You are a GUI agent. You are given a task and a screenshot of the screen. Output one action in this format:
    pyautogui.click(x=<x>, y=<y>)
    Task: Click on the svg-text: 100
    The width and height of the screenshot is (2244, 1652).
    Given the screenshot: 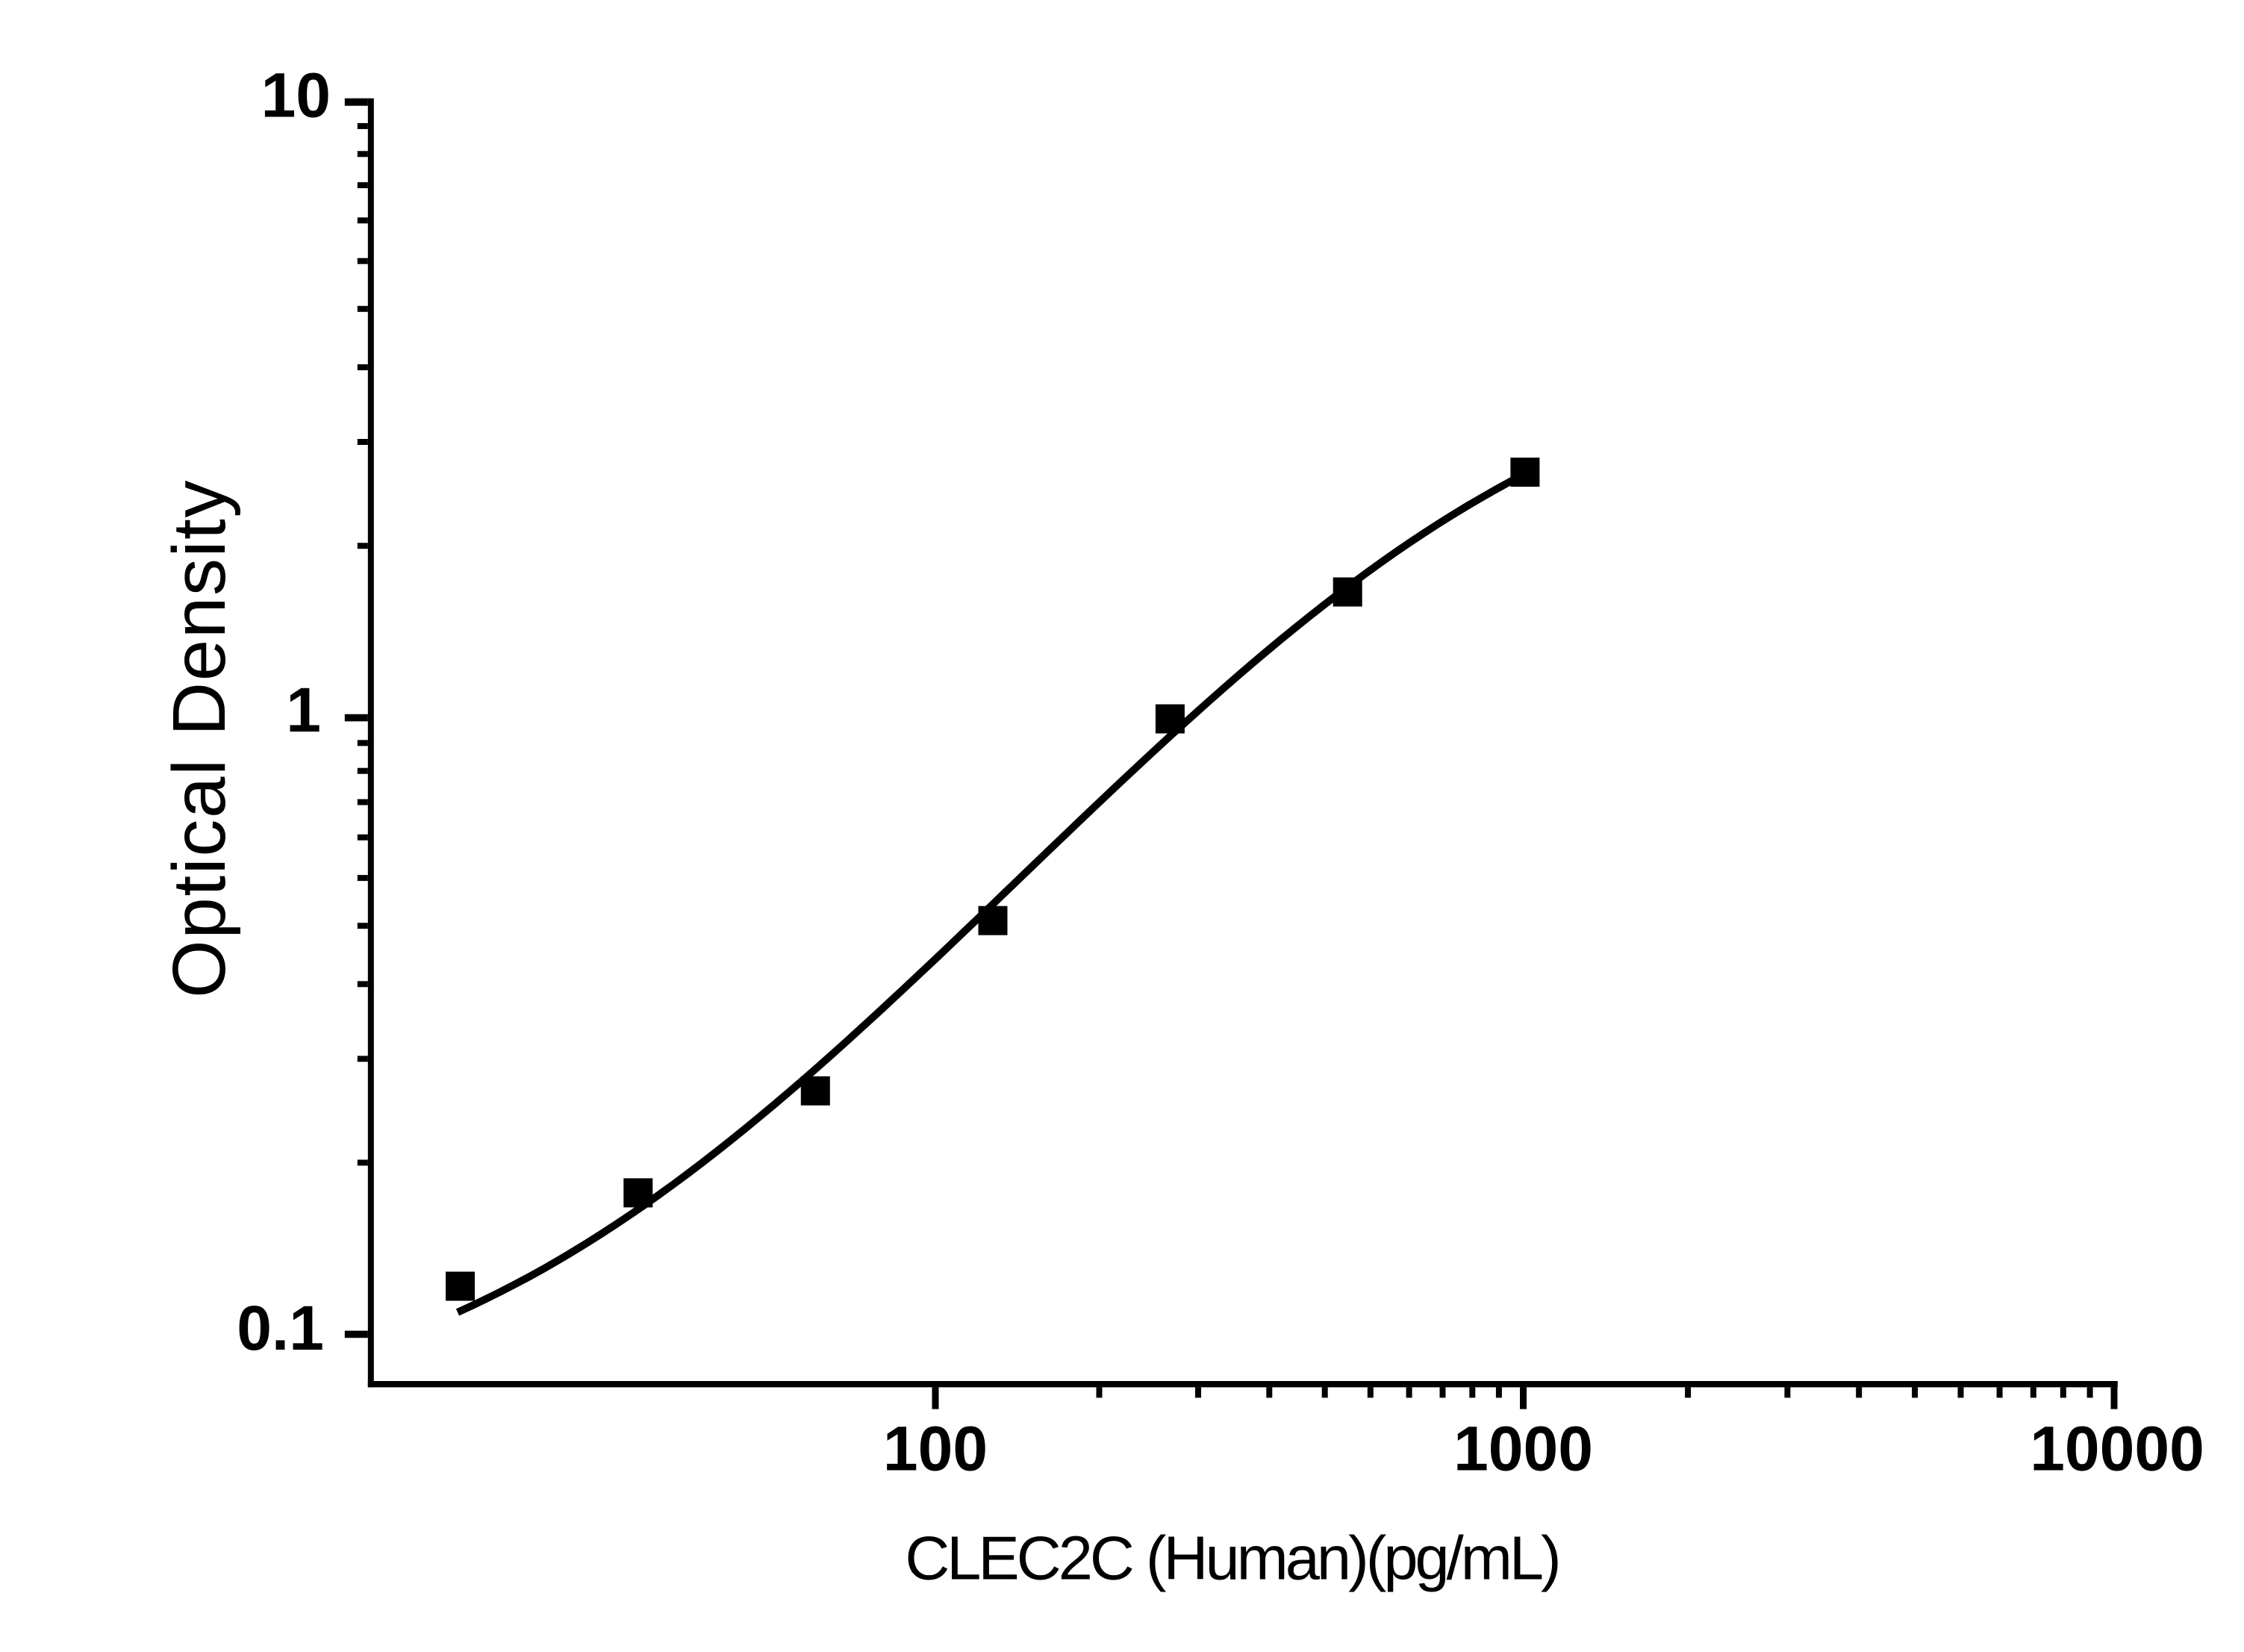 What is the action you would take?
    pyautogui.click(x=935, y=1449)
    